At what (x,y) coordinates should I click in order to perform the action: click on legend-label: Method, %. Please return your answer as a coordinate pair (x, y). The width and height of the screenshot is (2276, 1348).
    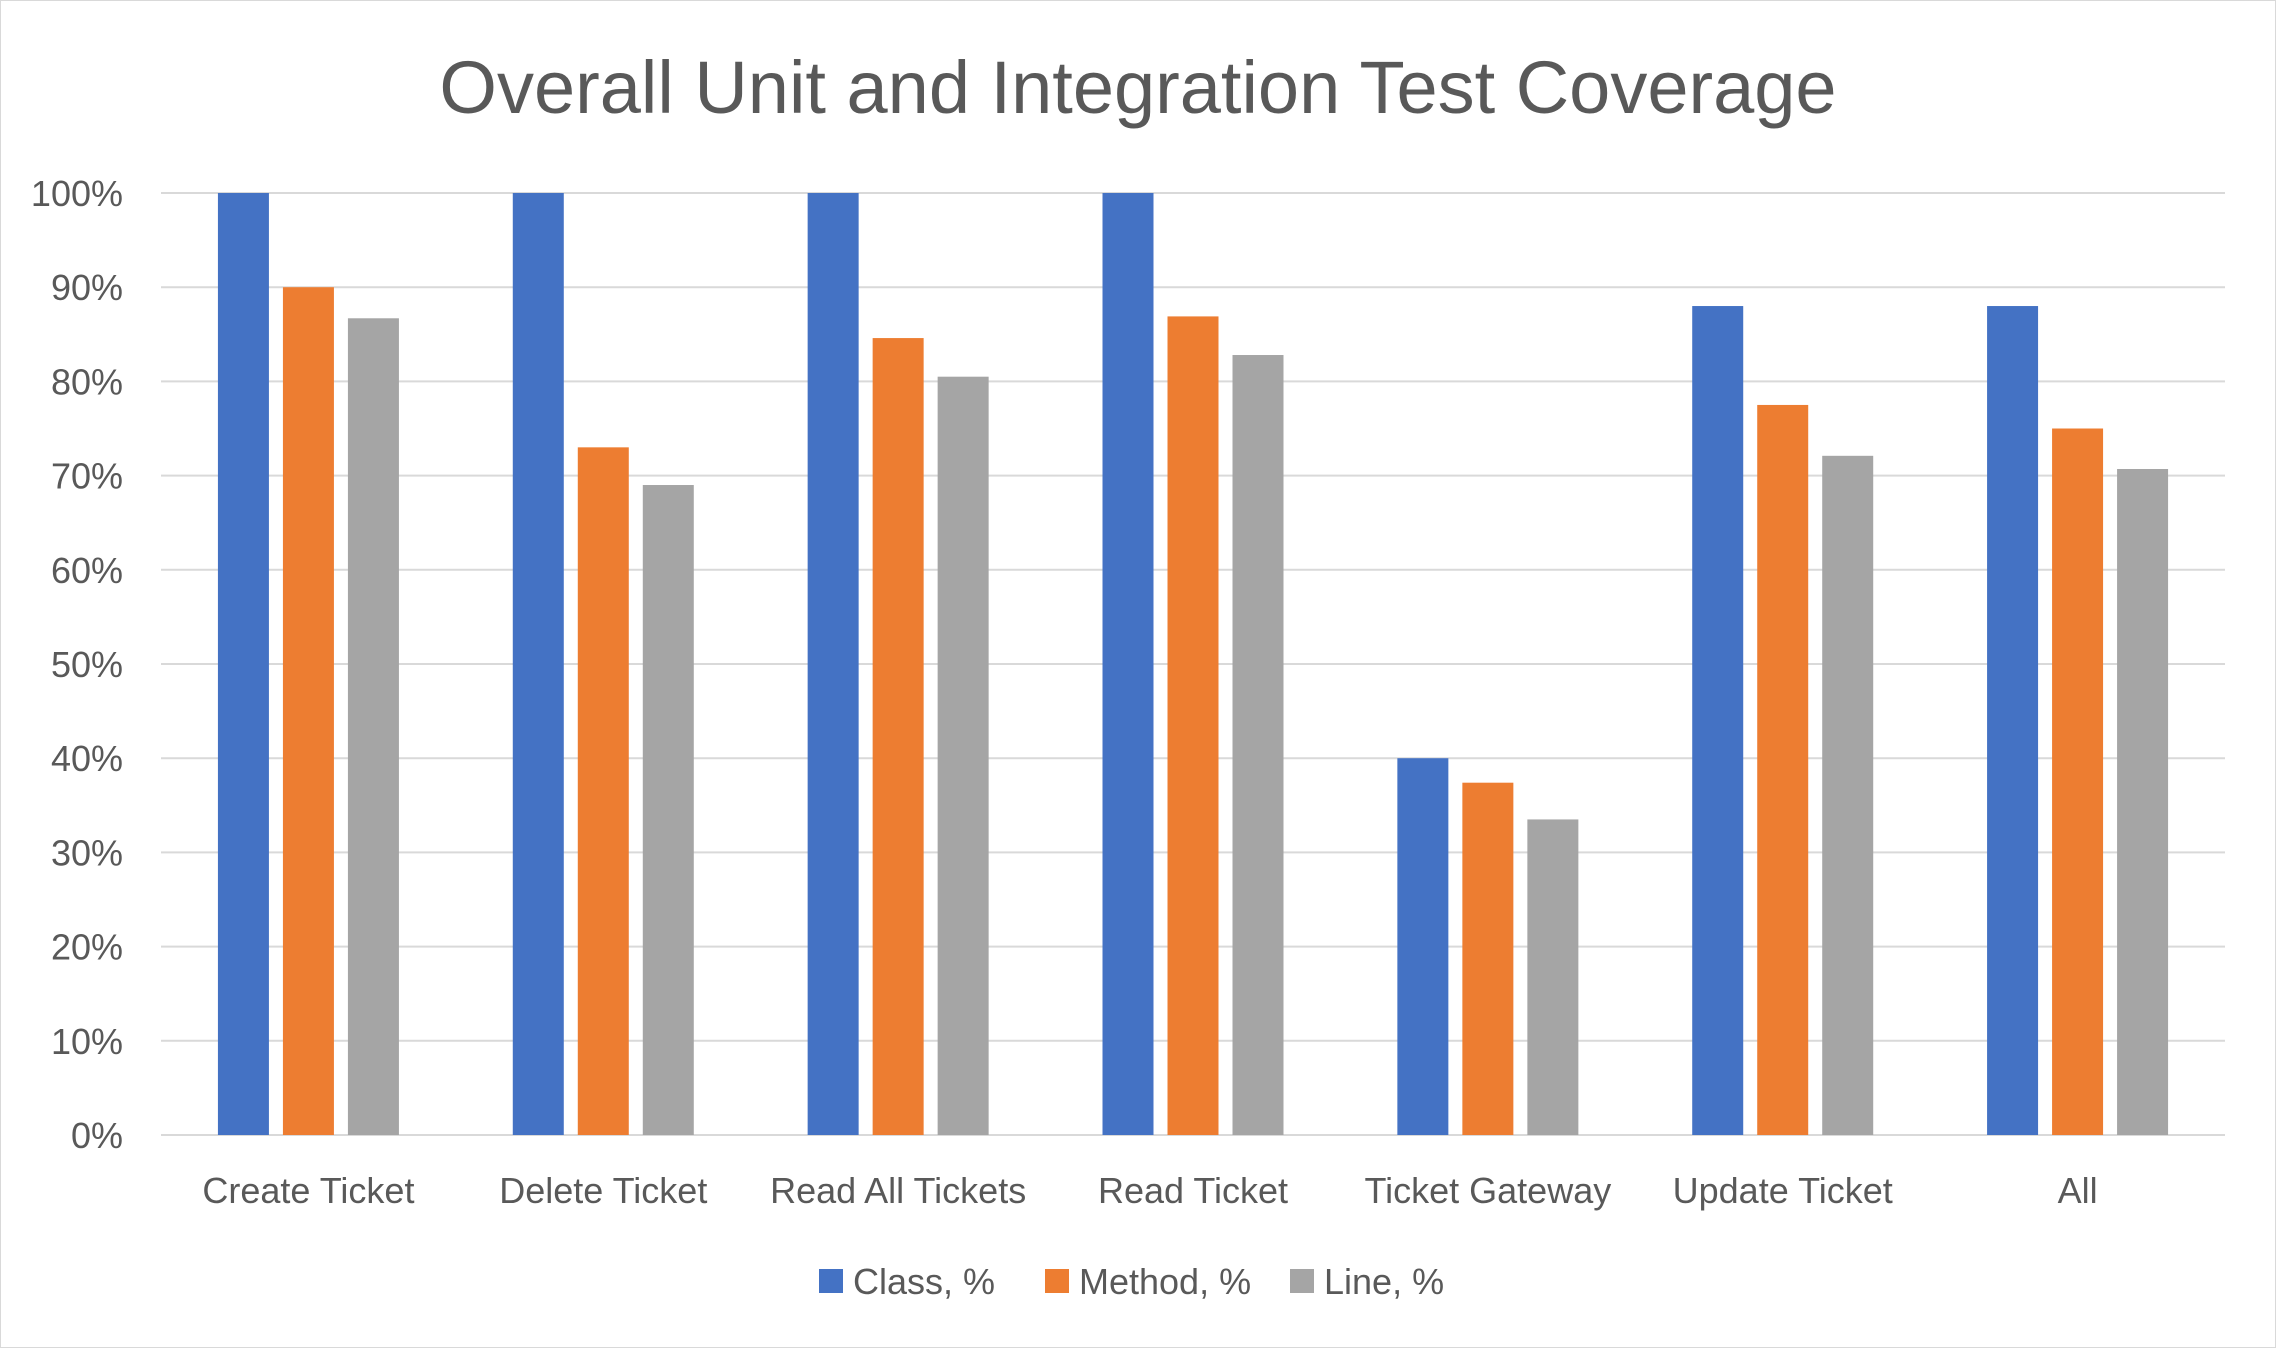
    Looking at the image, I should click on (1165, 1281).